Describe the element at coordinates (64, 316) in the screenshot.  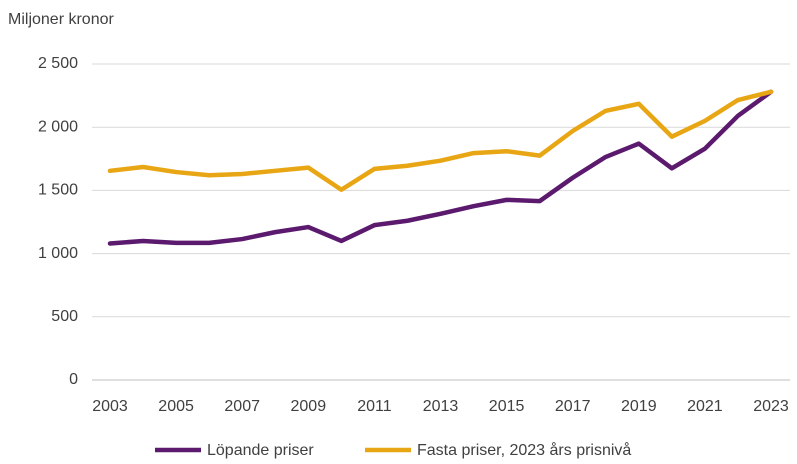
I see `y-tick-label: 500` at that location.